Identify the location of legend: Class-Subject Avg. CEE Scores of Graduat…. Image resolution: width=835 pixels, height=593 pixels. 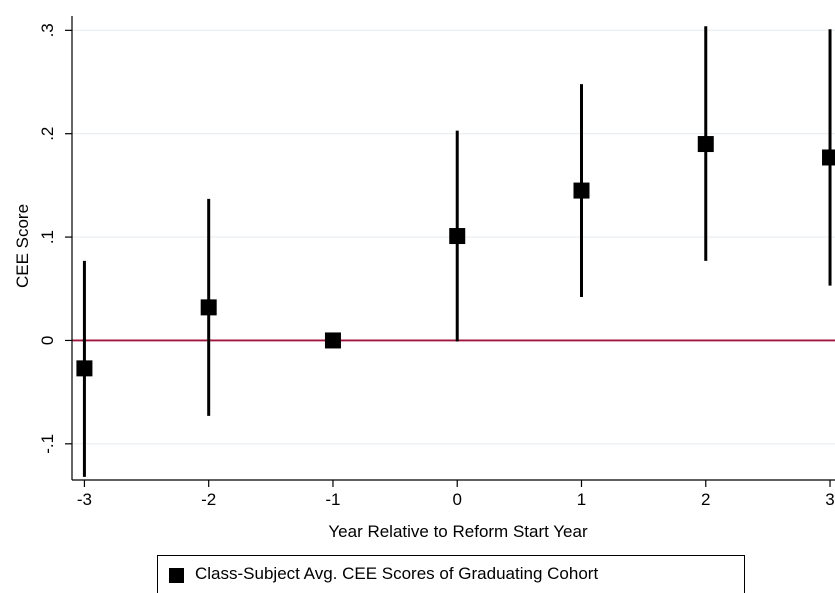
(451, 574).